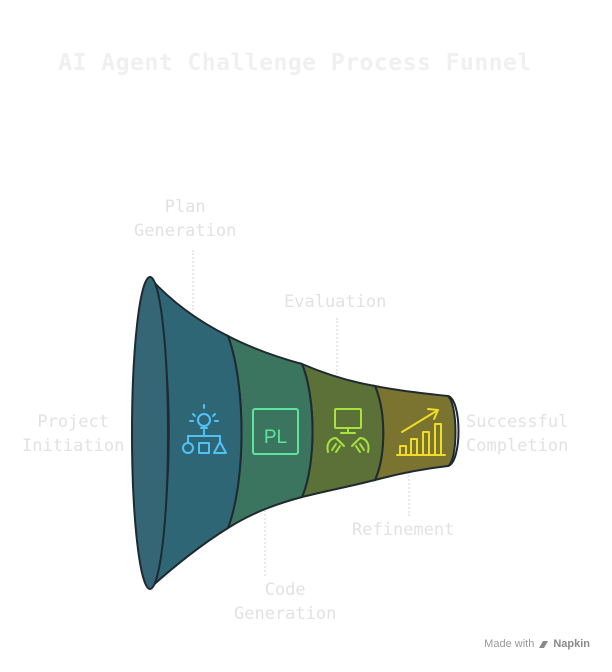 The height and width of the screenshot is (672, 612). What do you see at coordinates (517, 446) in the screenshot?
I see `end-label-line-2: Completion` at bounding box center [517, 446].